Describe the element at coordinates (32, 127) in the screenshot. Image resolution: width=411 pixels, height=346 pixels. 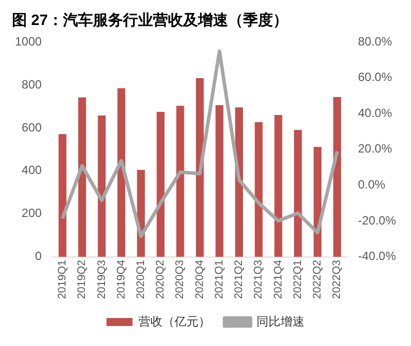
I see `y-tick-label: 600` at that location.